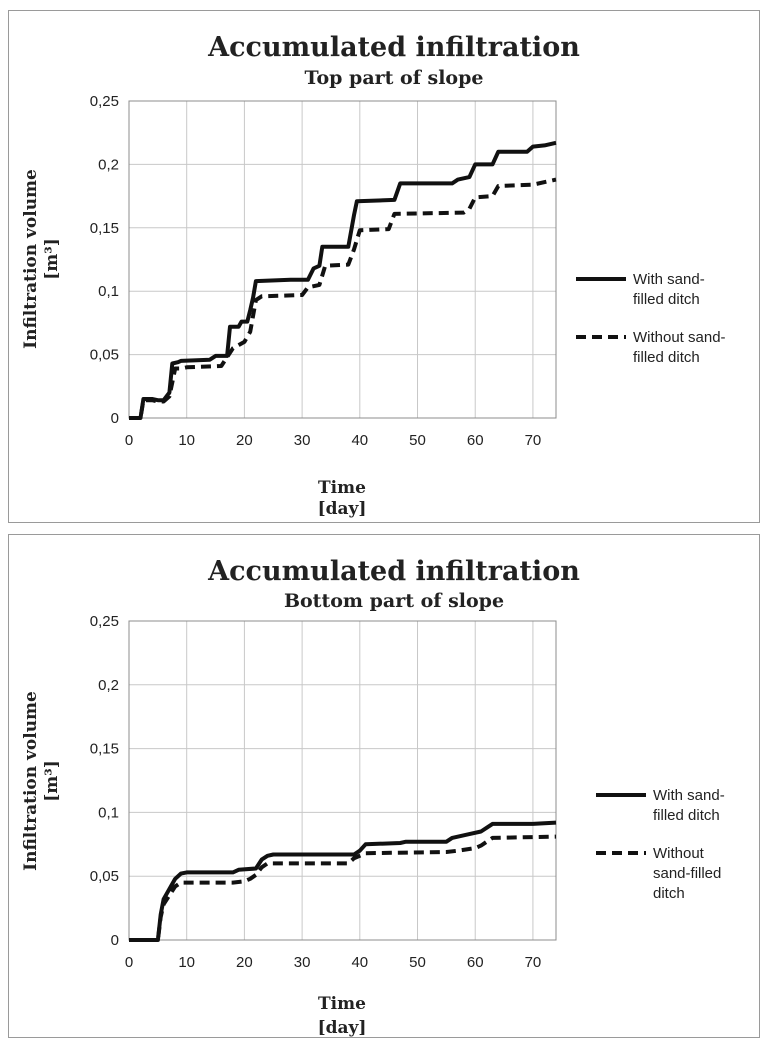 The image size is (765, 1042). Describe the element at coordinates (679, 853) in the screenshot. I see `legend-label: Without` at that location.